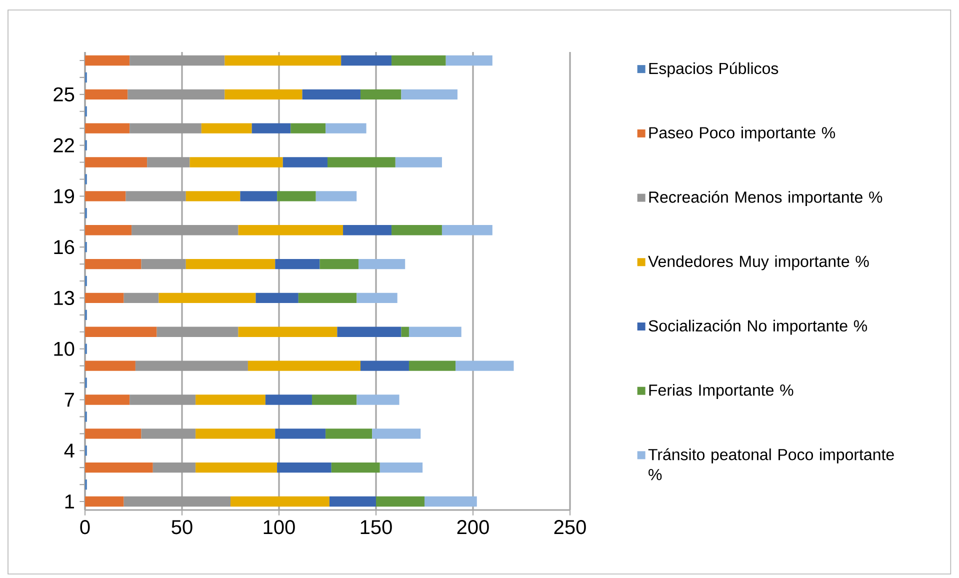 Image resolution: width=959 pixels, height=578 pixels. What do you see at coordinates (721, 391) in the screenshot?
I see `legend-label: Ferias Importante %` at bounding box center [721, 391].